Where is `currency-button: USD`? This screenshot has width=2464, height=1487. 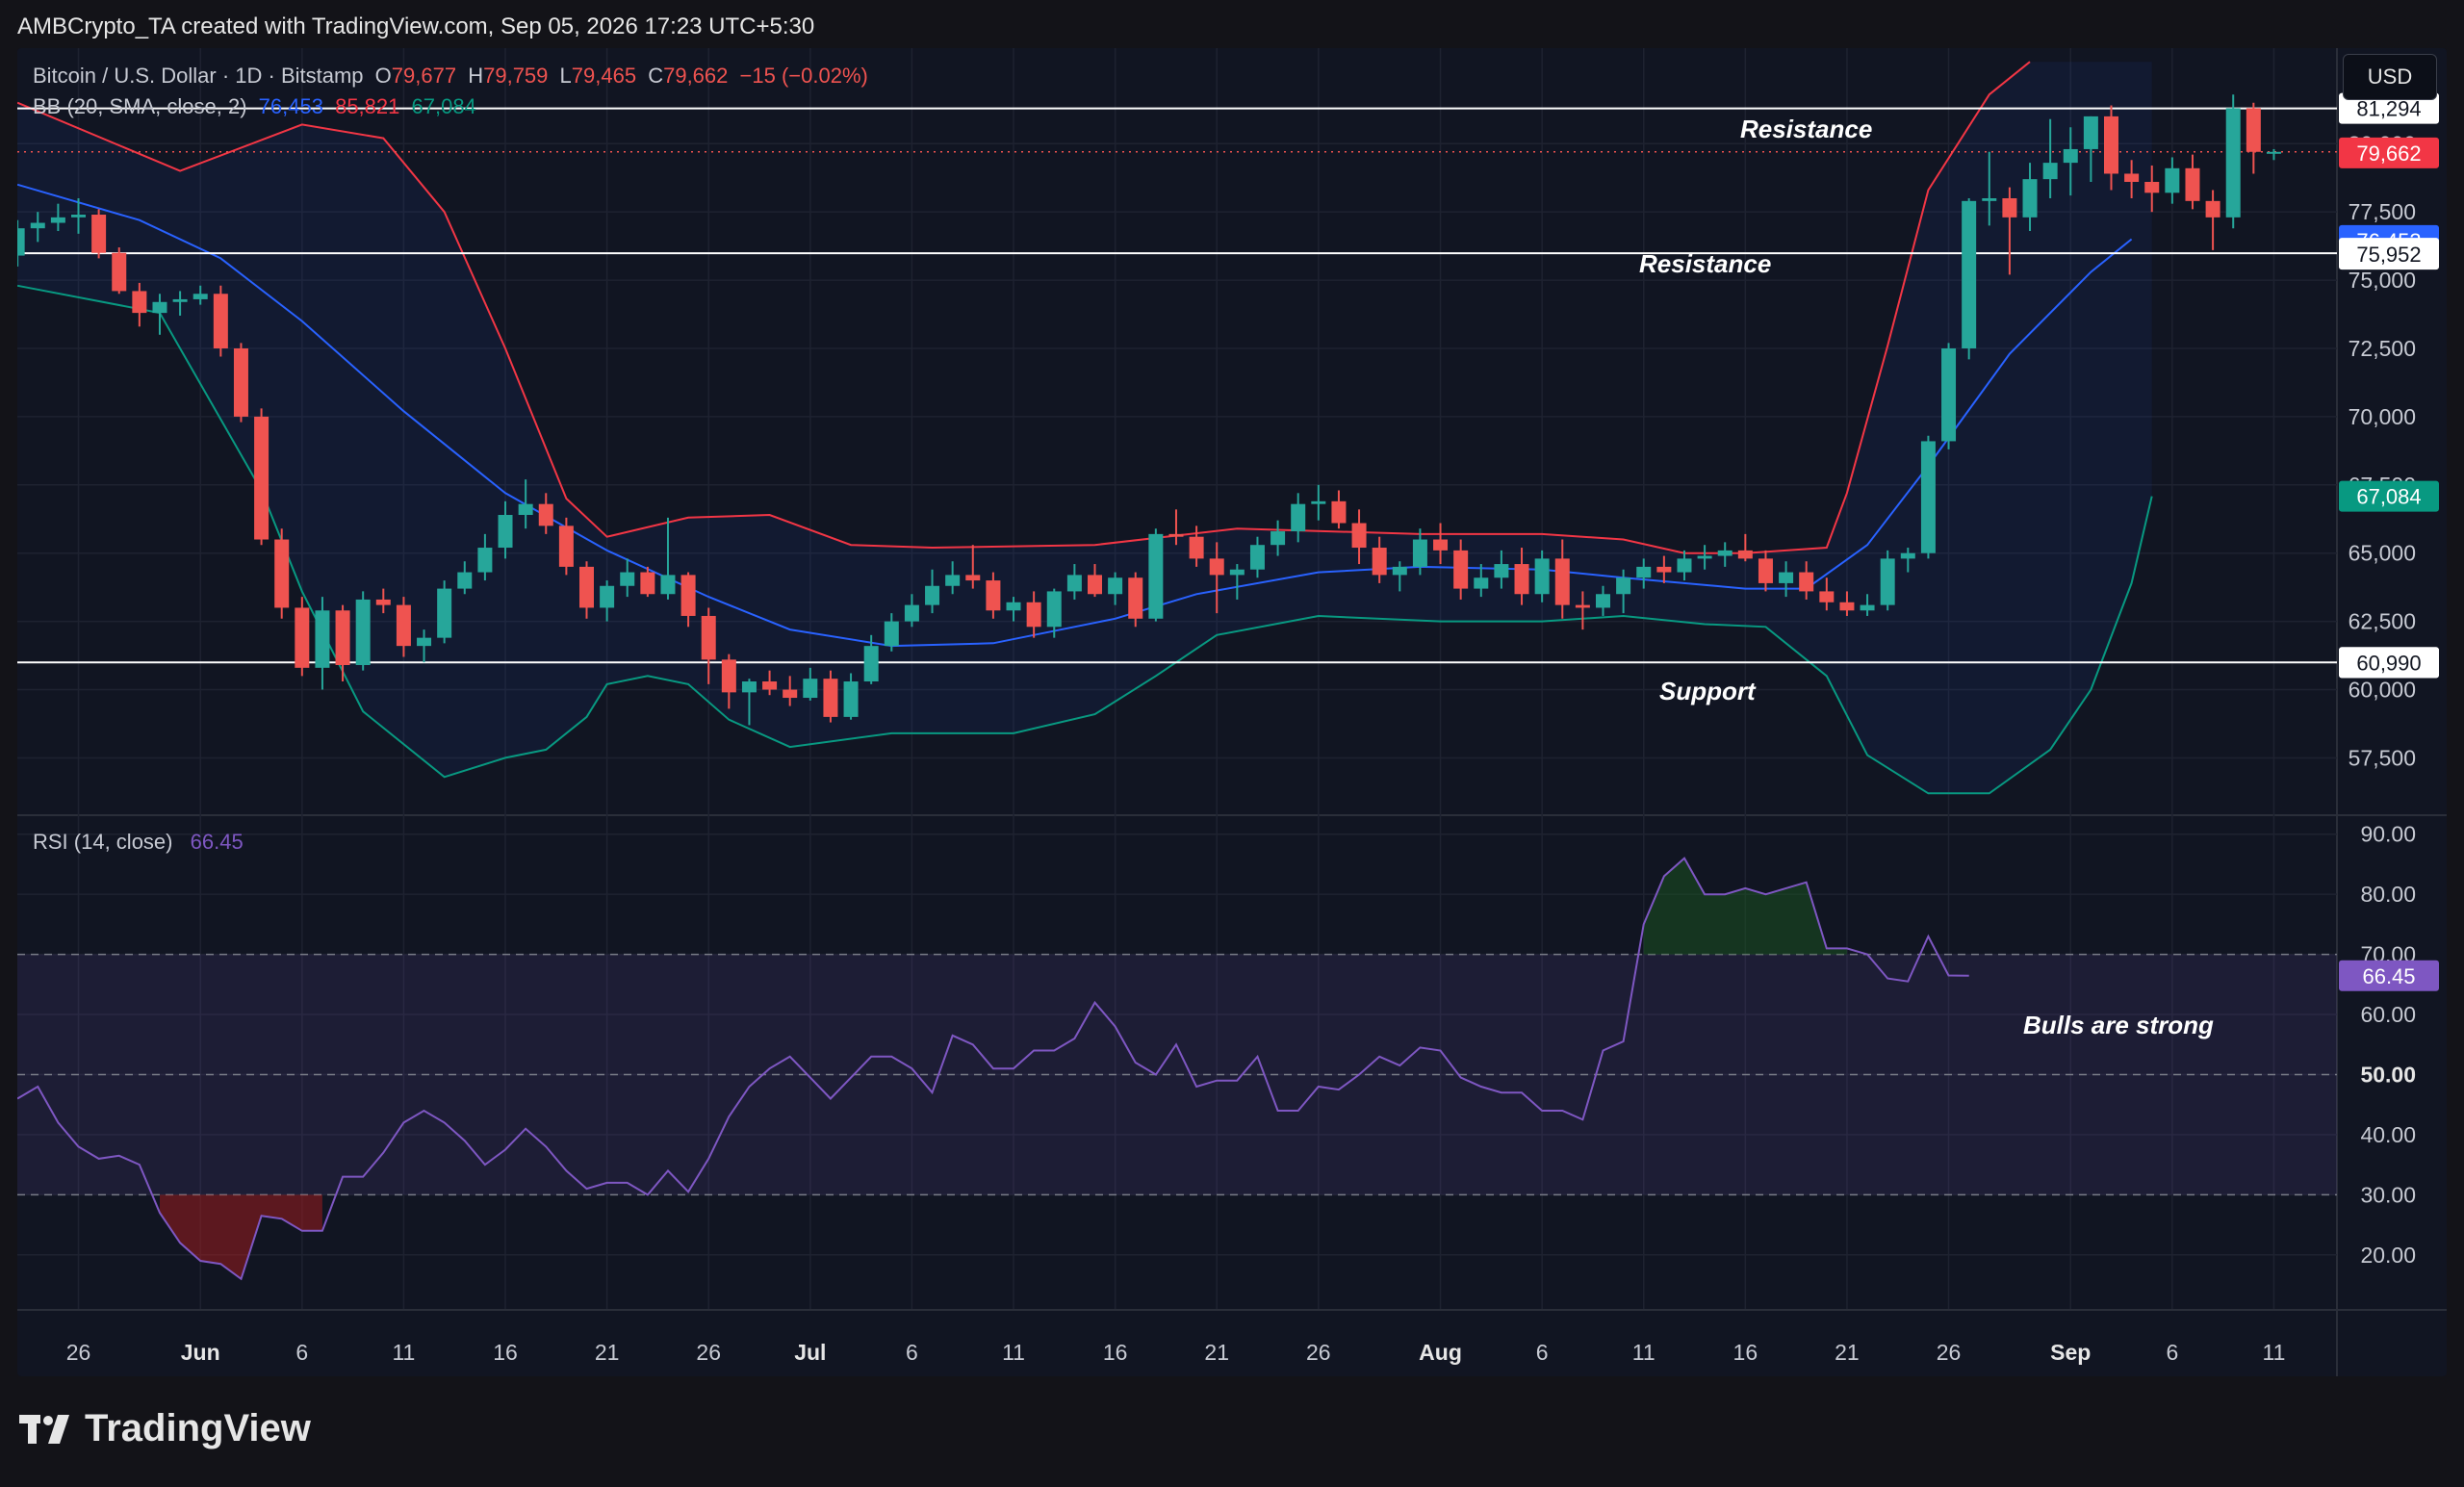 currency-button: USD is located at coordinates (2390, 77).